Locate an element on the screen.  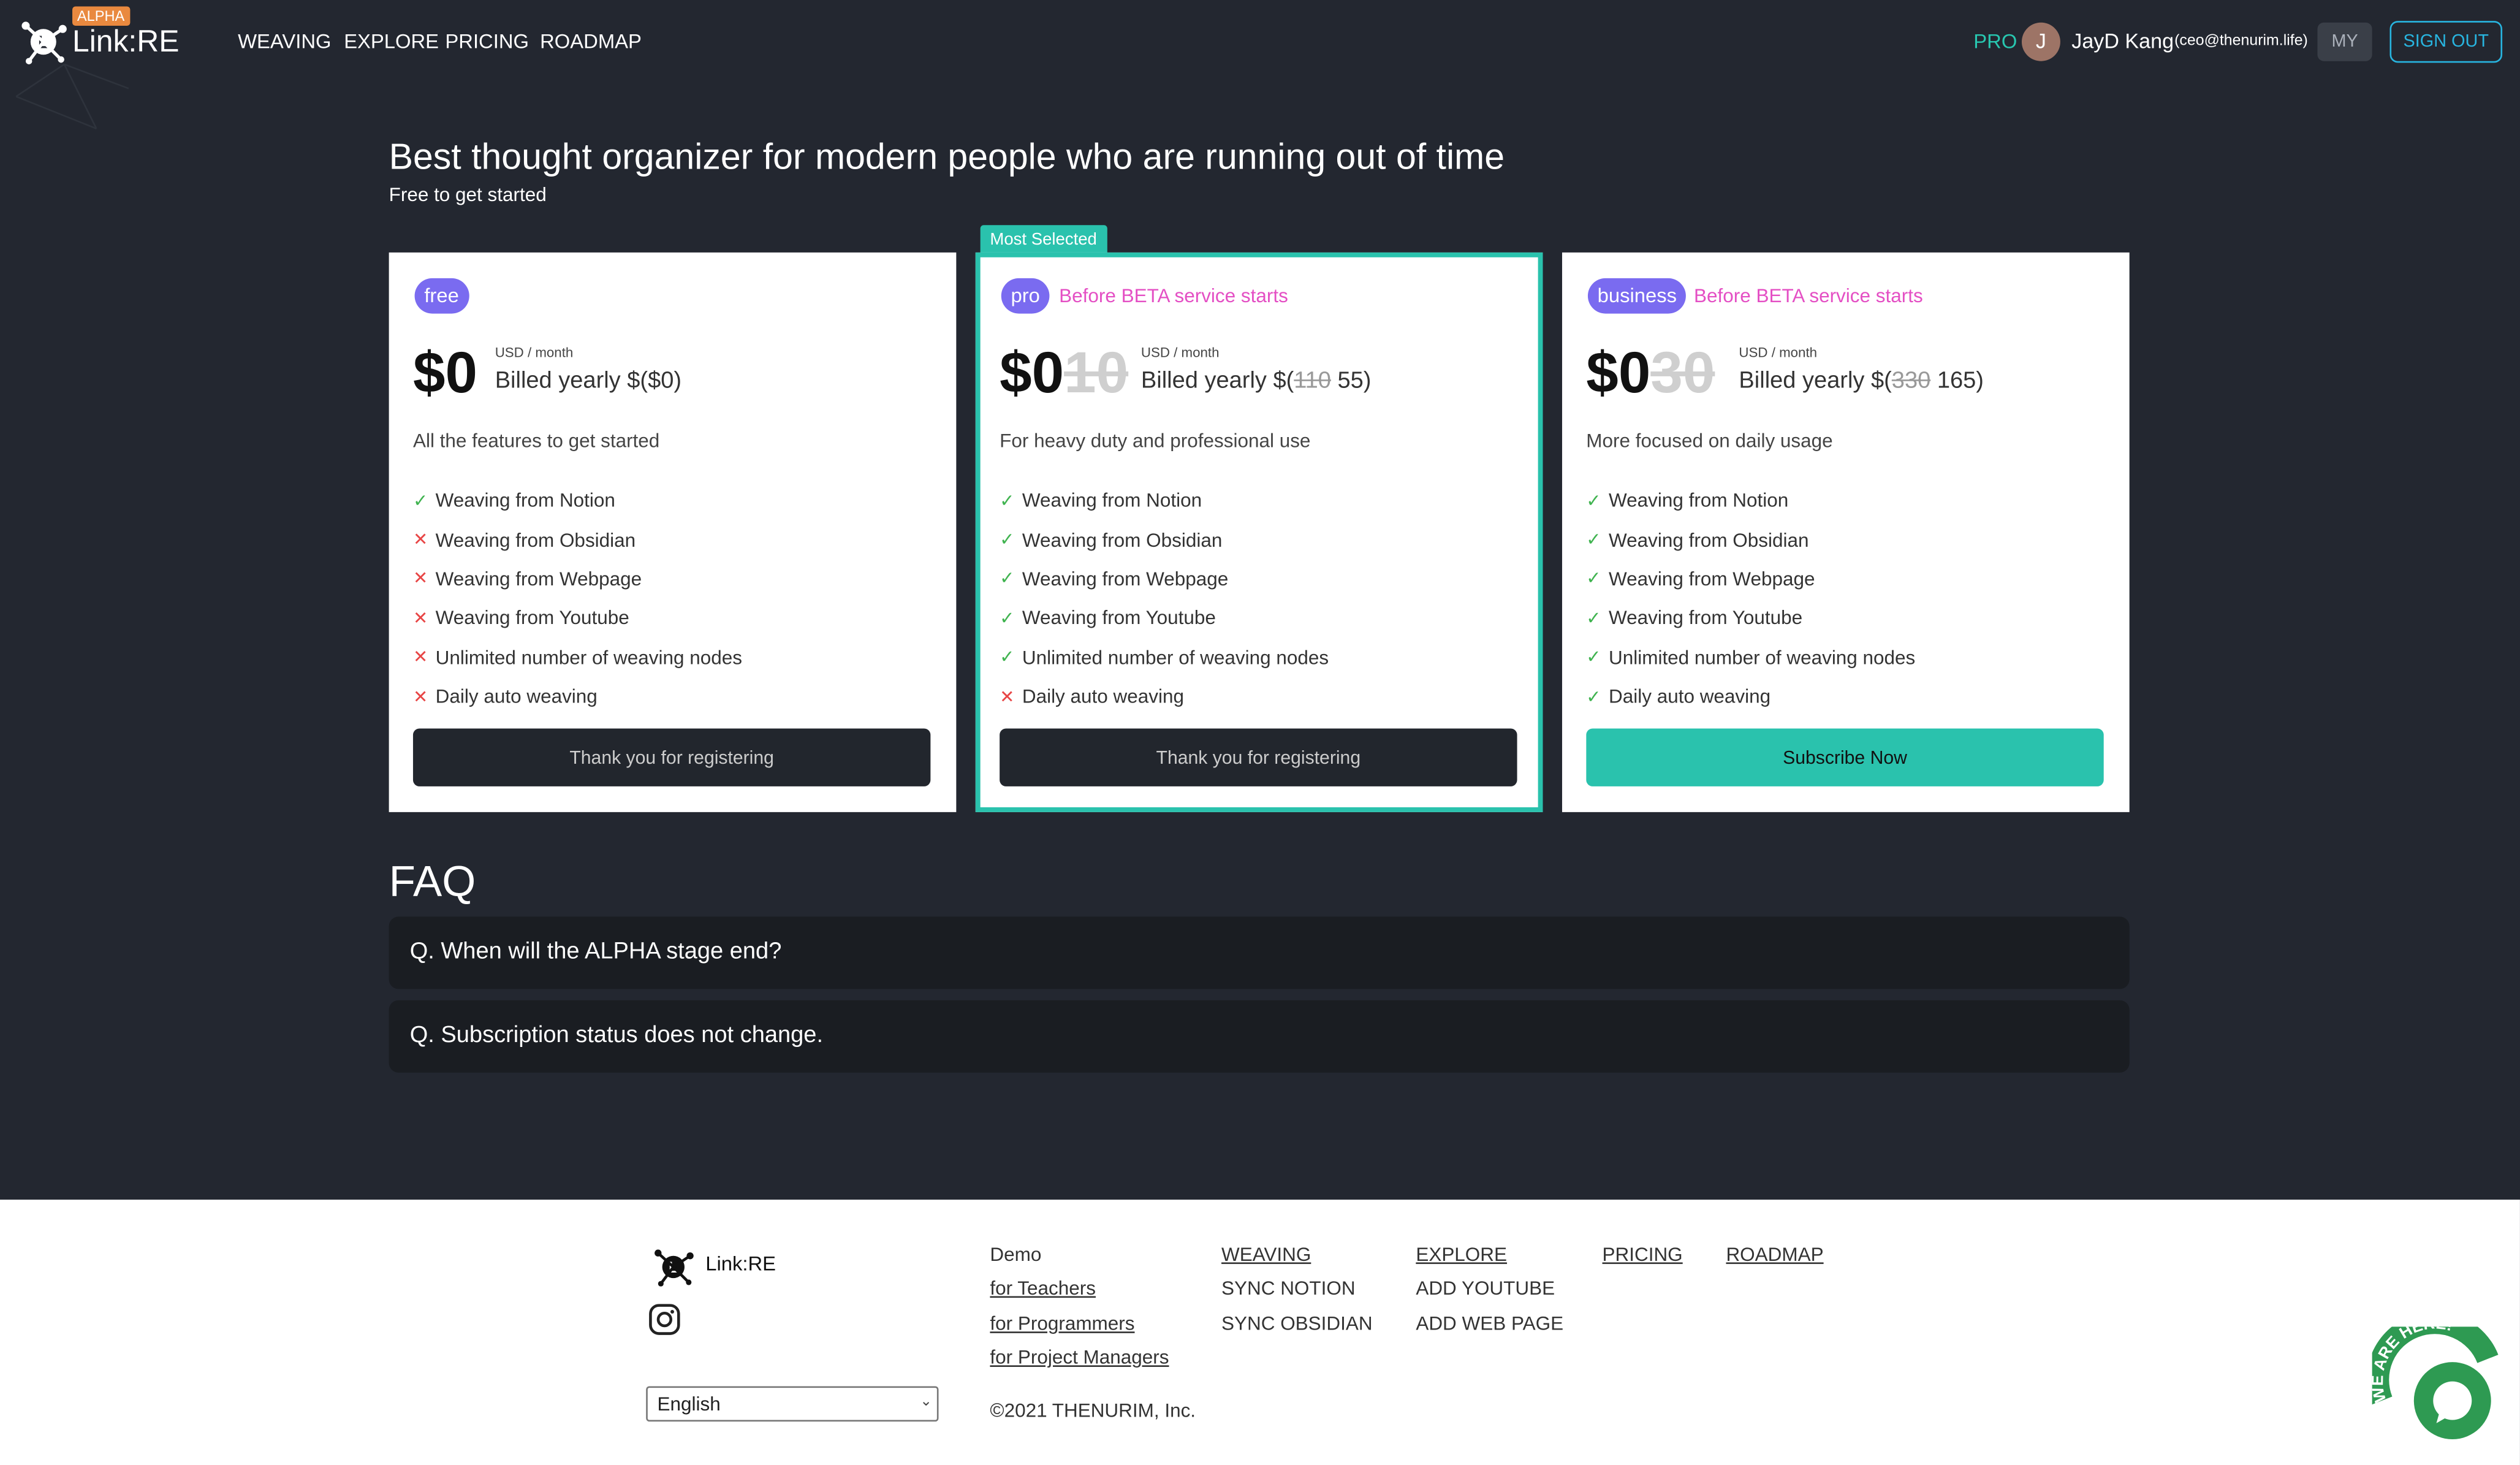
page-subtitle: Free to get started is located at coordinates (468, 194).